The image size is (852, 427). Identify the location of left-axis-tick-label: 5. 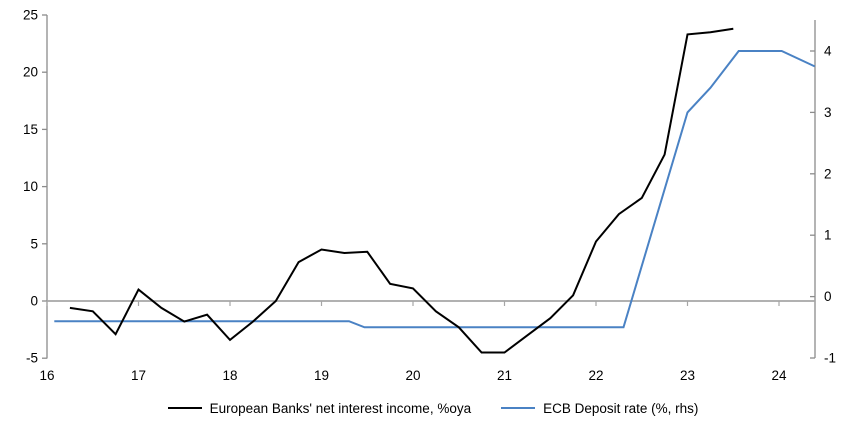
(34, 243).